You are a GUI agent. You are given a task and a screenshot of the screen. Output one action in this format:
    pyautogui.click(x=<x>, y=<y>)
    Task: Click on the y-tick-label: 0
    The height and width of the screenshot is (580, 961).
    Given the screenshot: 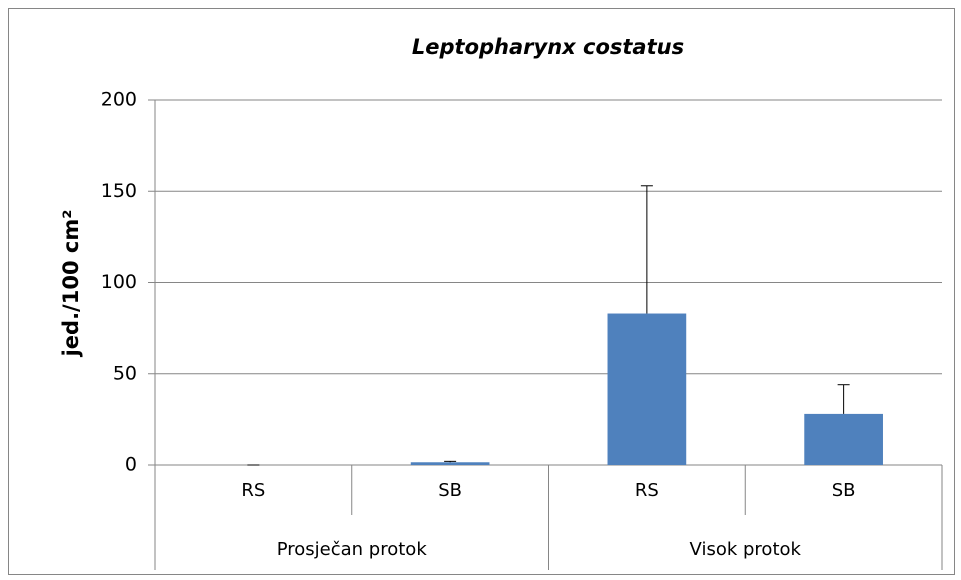 What is the action you would take?
    pyautogui.click(x=131, y=465)
    